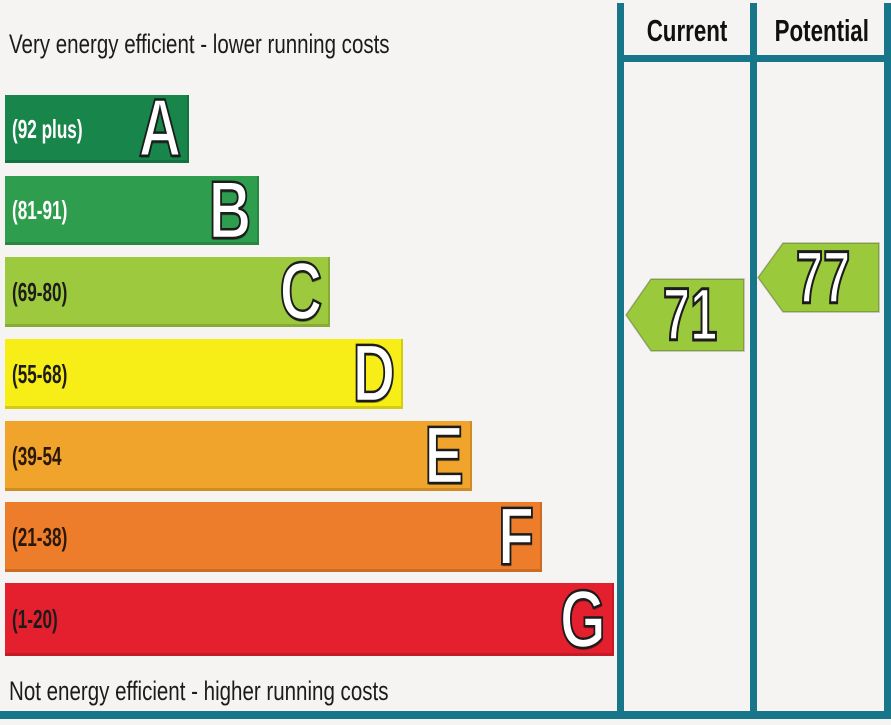  Describe the element at coordinates (35, 619) in the screenshot. I see `band-range-label: (1-20)` at that location.